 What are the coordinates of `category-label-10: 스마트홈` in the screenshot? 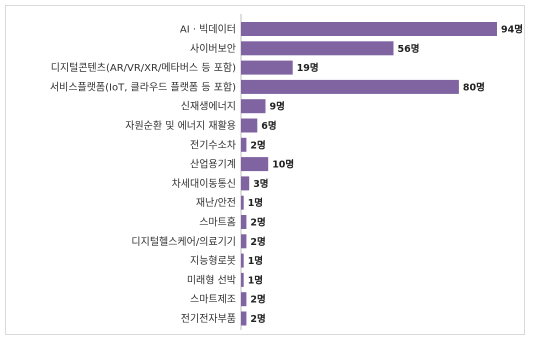 It's located at (217, 222).